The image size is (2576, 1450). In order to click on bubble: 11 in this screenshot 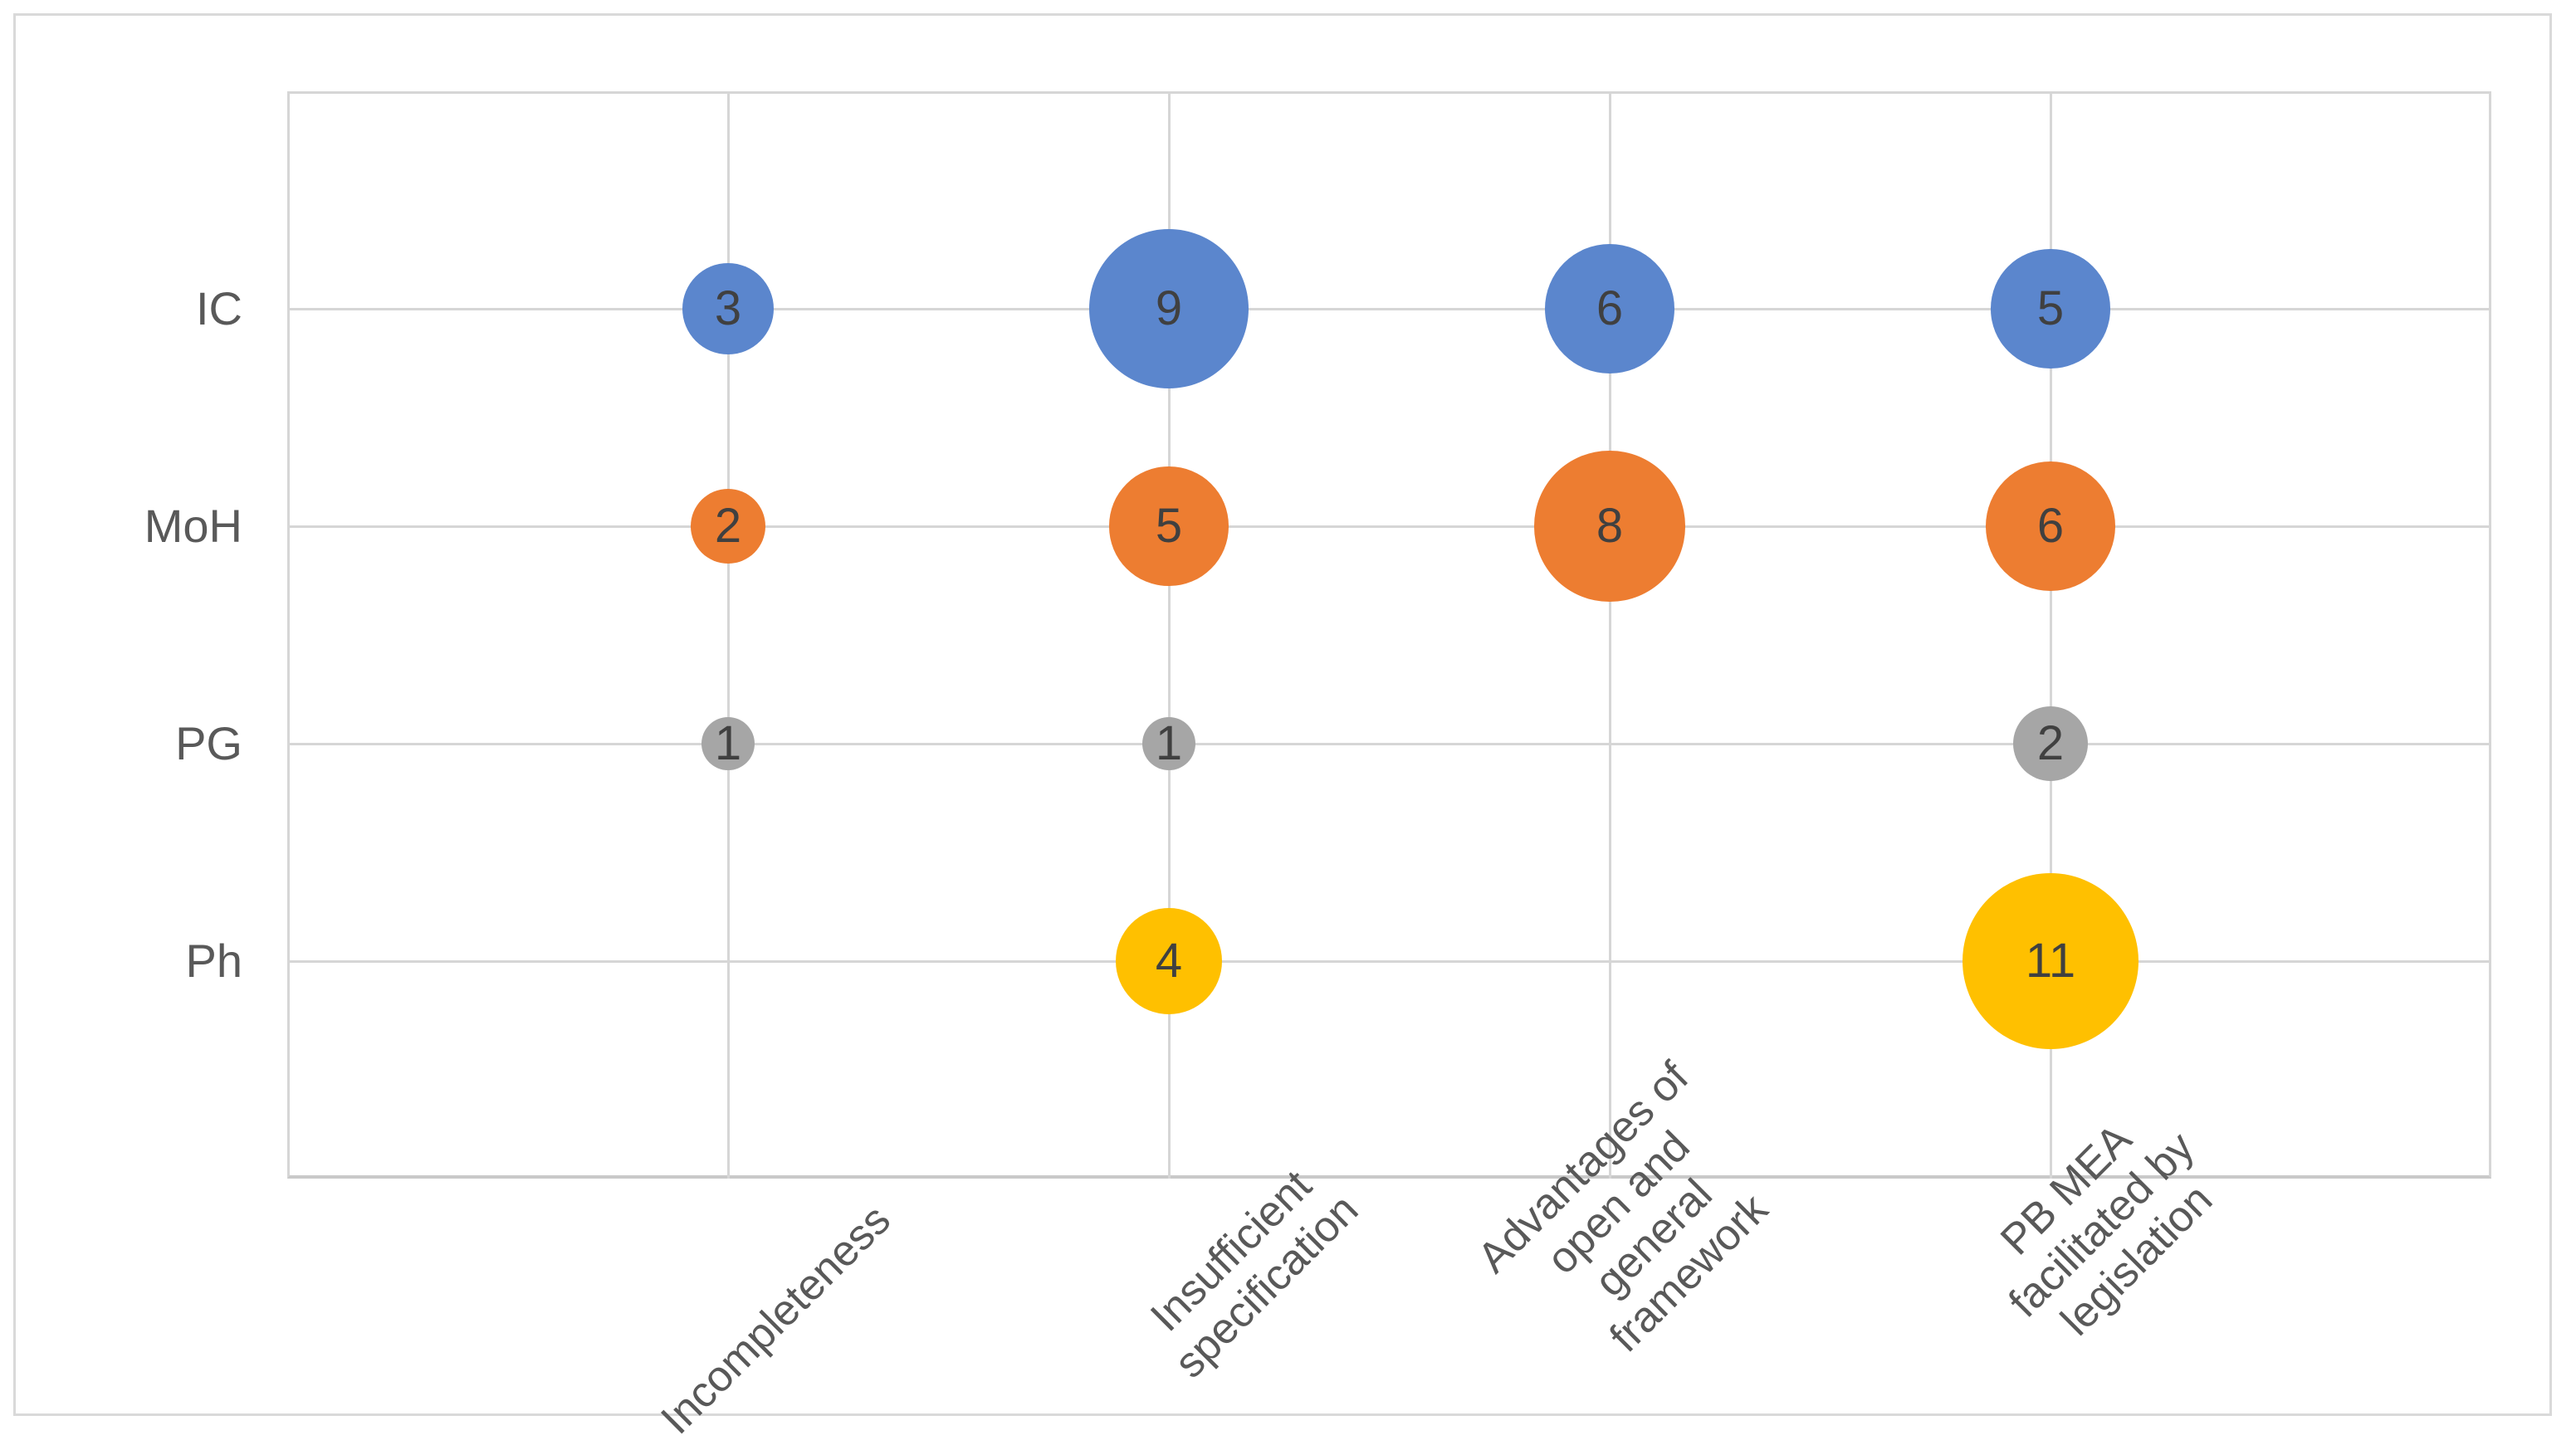, I will do `click(2050, 961)`.